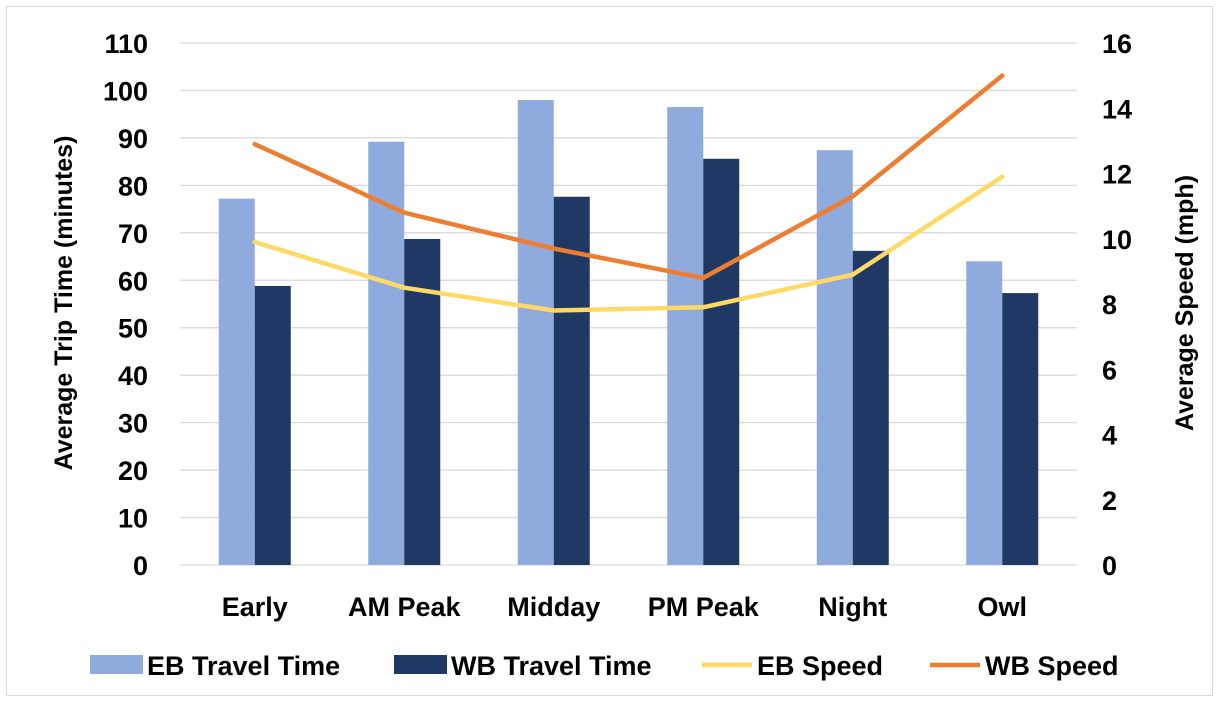  What do you see at coordinates (116, 664) in the screenshot?
I see `legend-swatch-eb-travel-time` at bounding box center [116, 664].